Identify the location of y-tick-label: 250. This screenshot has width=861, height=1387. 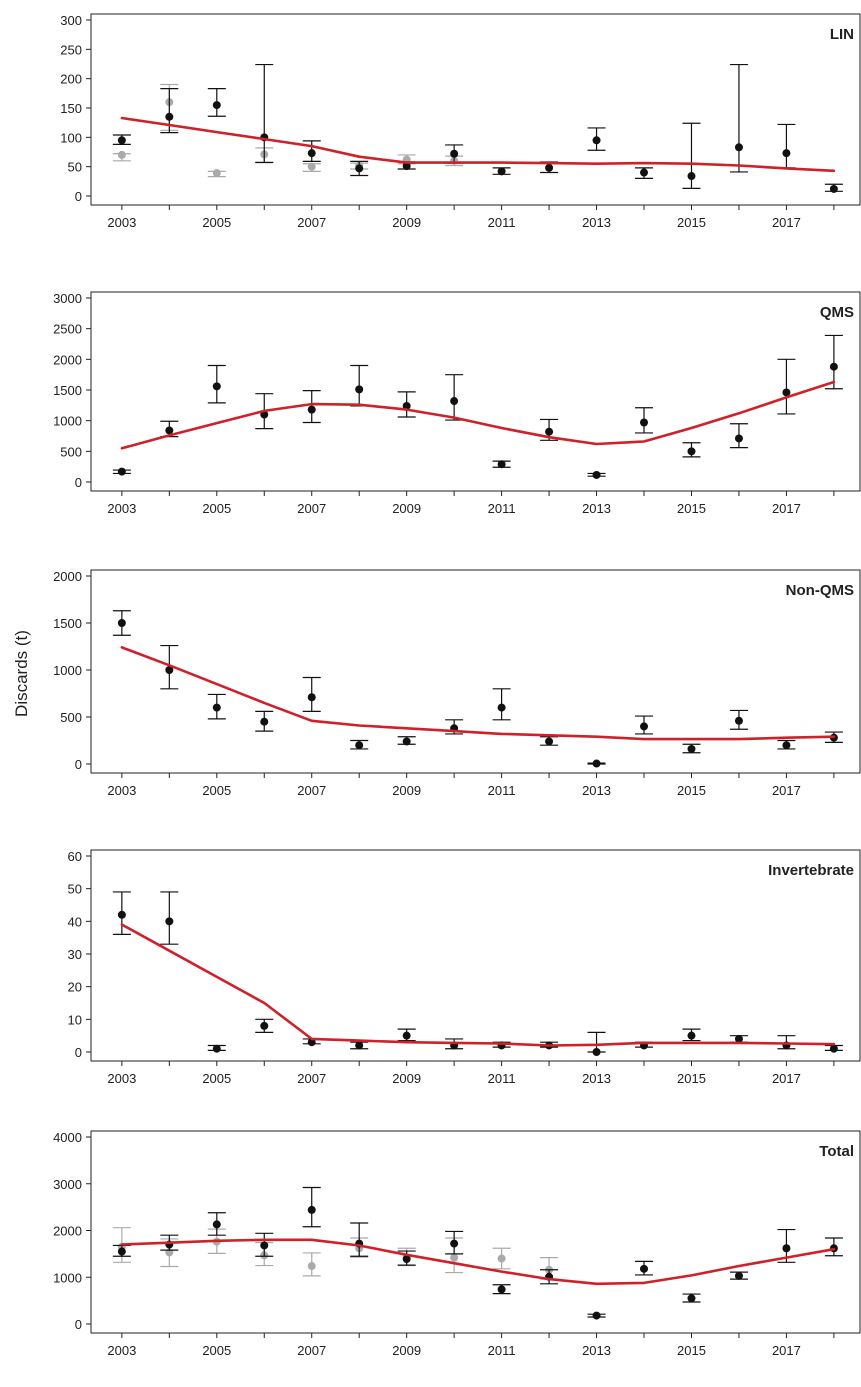
(71, 49).